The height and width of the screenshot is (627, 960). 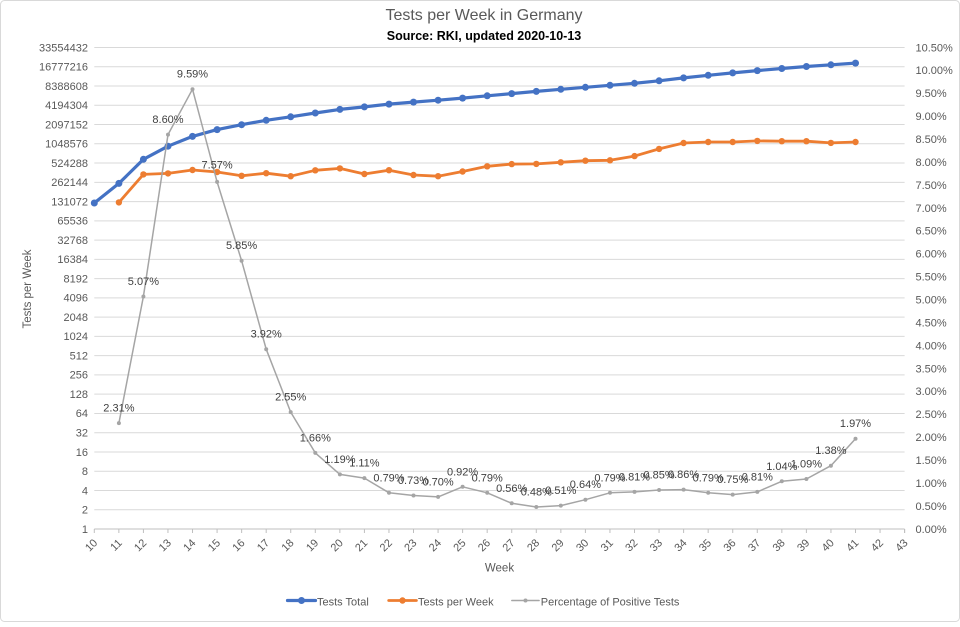 What do you see at coordinates (72, 260) in the screenshot?
I see `svg-text: 16384` at bounding box center [72, 260].